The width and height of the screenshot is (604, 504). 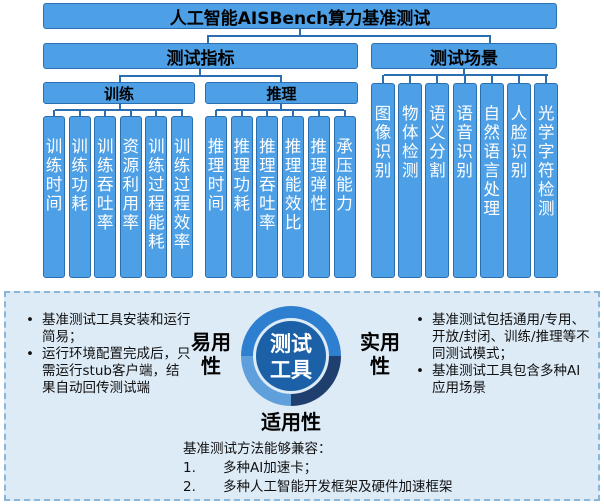 I want to click on scenario-column-label: 光学字符检测, so click(x=546, y=161).